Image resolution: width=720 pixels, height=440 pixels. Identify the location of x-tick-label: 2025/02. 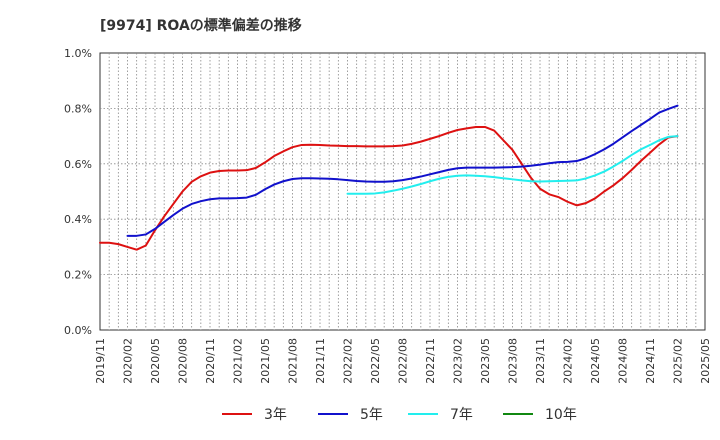
(678, 361).